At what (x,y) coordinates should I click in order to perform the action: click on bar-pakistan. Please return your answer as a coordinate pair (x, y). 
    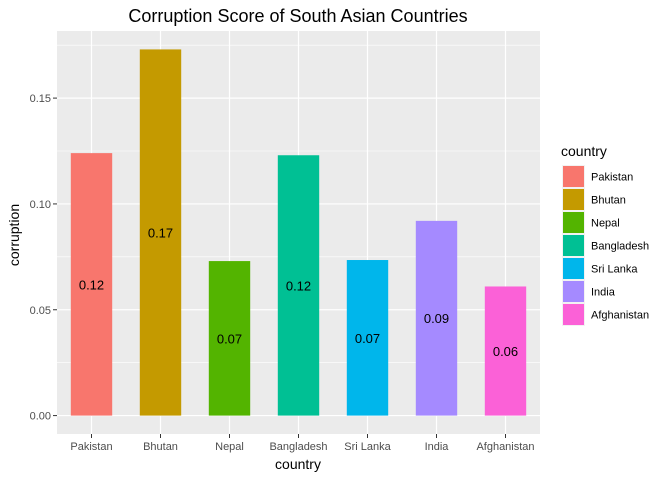
    Looking at the image, I should click on (91, 284).